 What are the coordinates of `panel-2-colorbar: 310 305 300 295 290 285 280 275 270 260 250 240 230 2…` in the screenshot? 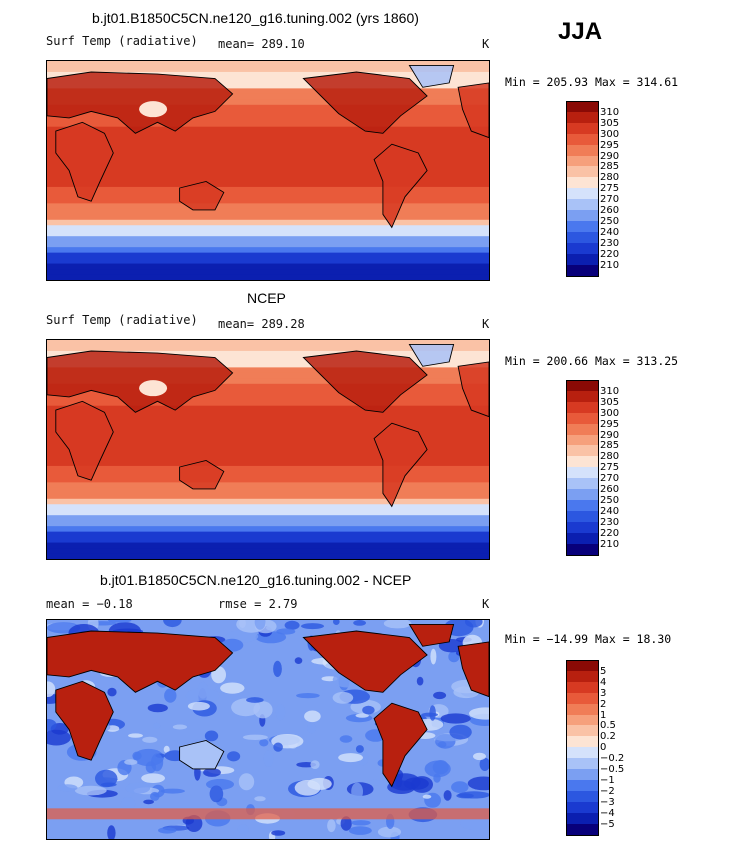 It's located at (606, 468).